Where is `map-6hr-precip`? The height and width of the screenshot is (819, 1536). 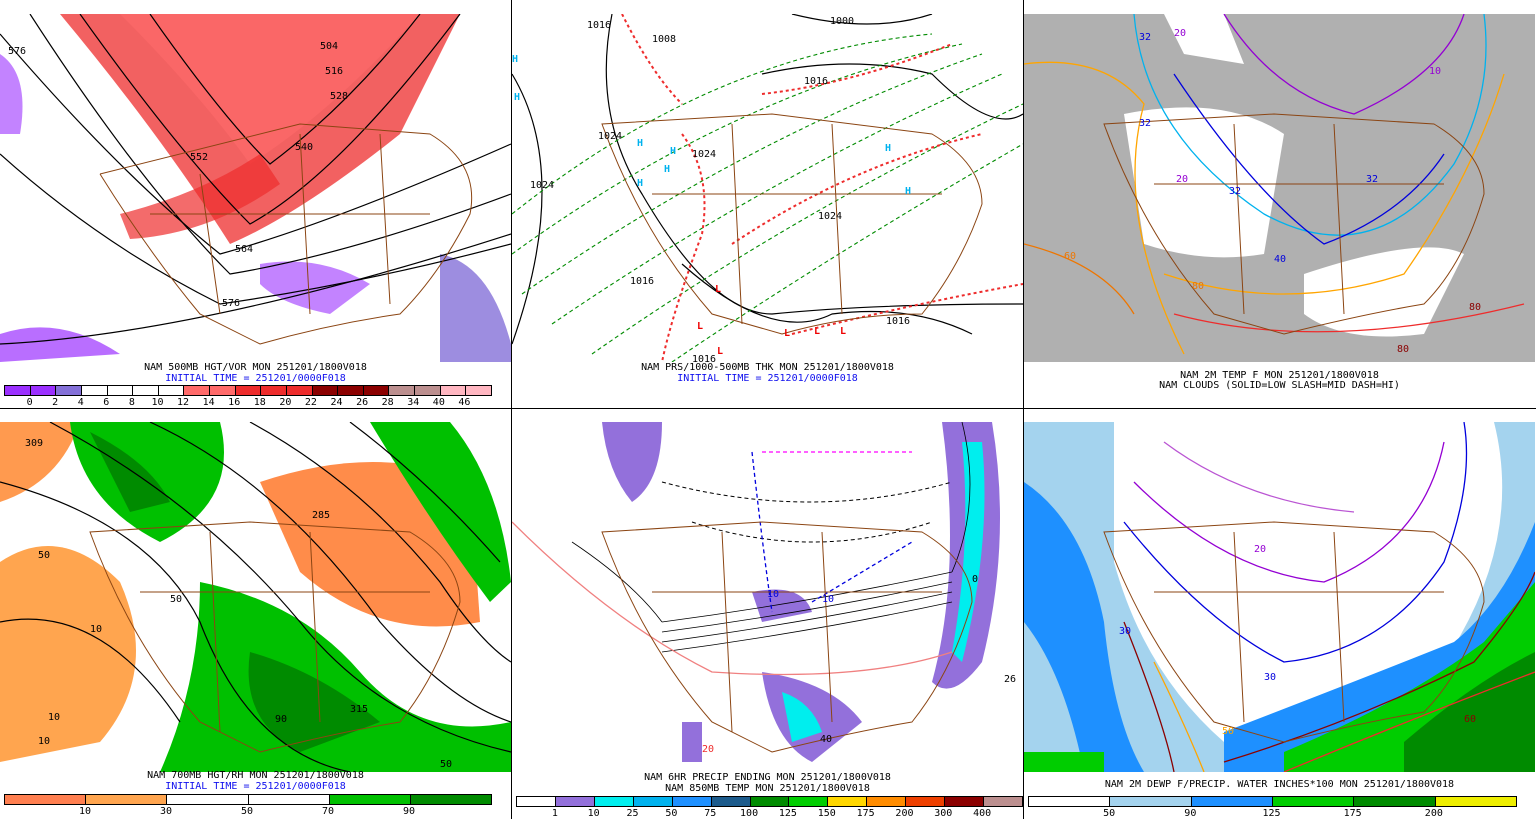 map-6hr-precip is located at coordinates (767, 597).